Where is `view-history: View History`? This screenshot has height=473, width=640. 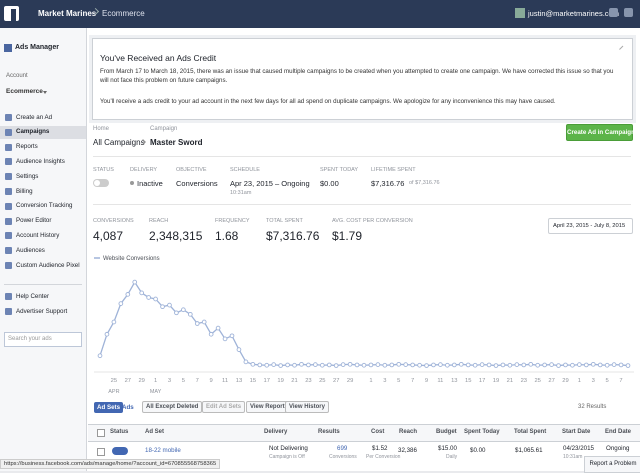
view-history: View History is located at coordinates (307, 407).